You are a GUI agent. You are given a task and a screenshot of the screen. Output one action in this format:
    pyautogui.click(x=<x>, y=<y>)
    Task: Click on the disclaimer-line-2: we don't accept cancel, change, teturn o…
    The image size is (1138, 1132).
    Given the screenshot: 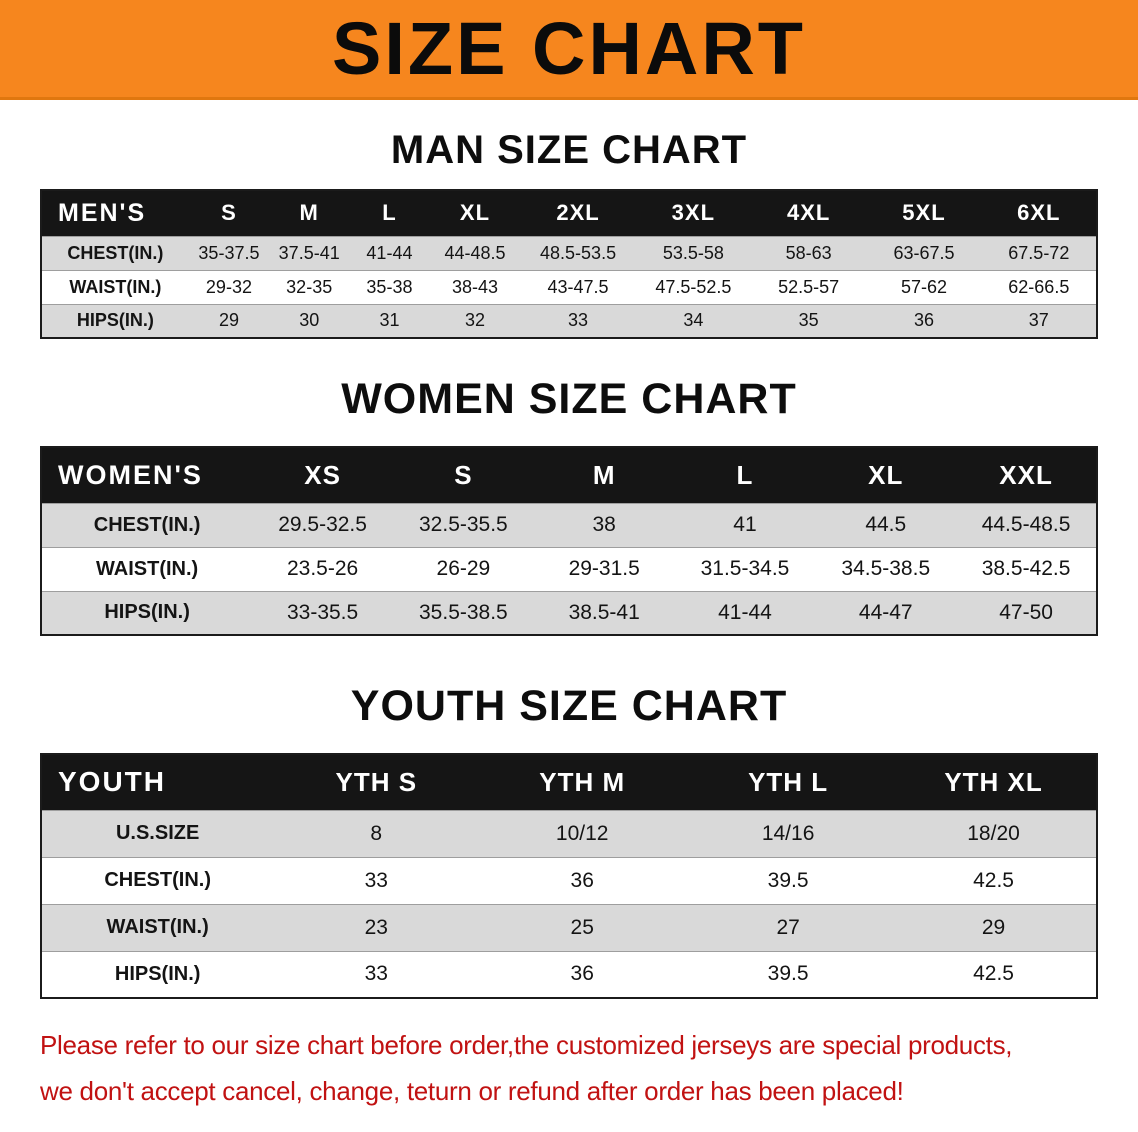 What is the action you would take?
    pyautogui.click(x=472, y=1090)
    